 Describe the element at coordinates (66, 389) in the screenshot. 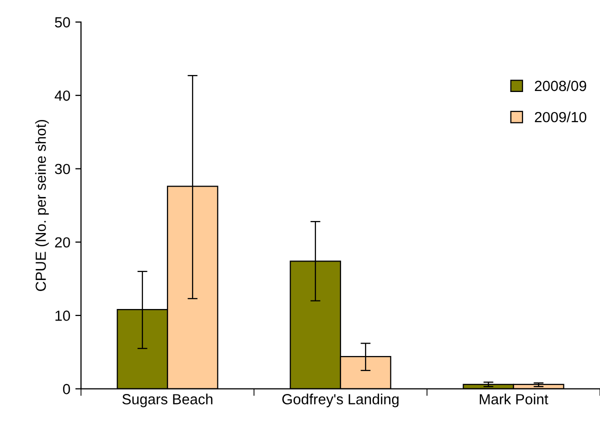

I see `y-tick-label: 0` at that location.